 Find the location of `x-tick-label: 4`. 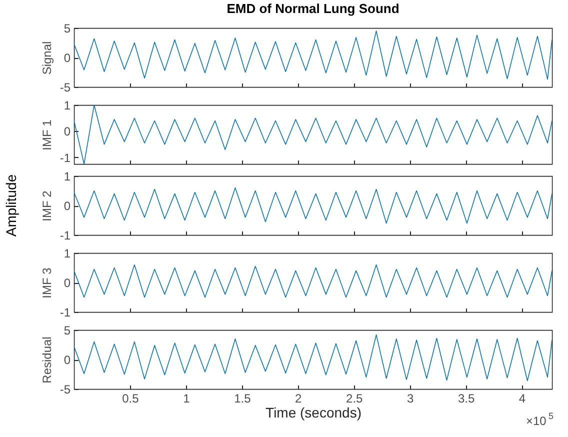

x-tick-label: 4 is located at coordinates (522, 399).